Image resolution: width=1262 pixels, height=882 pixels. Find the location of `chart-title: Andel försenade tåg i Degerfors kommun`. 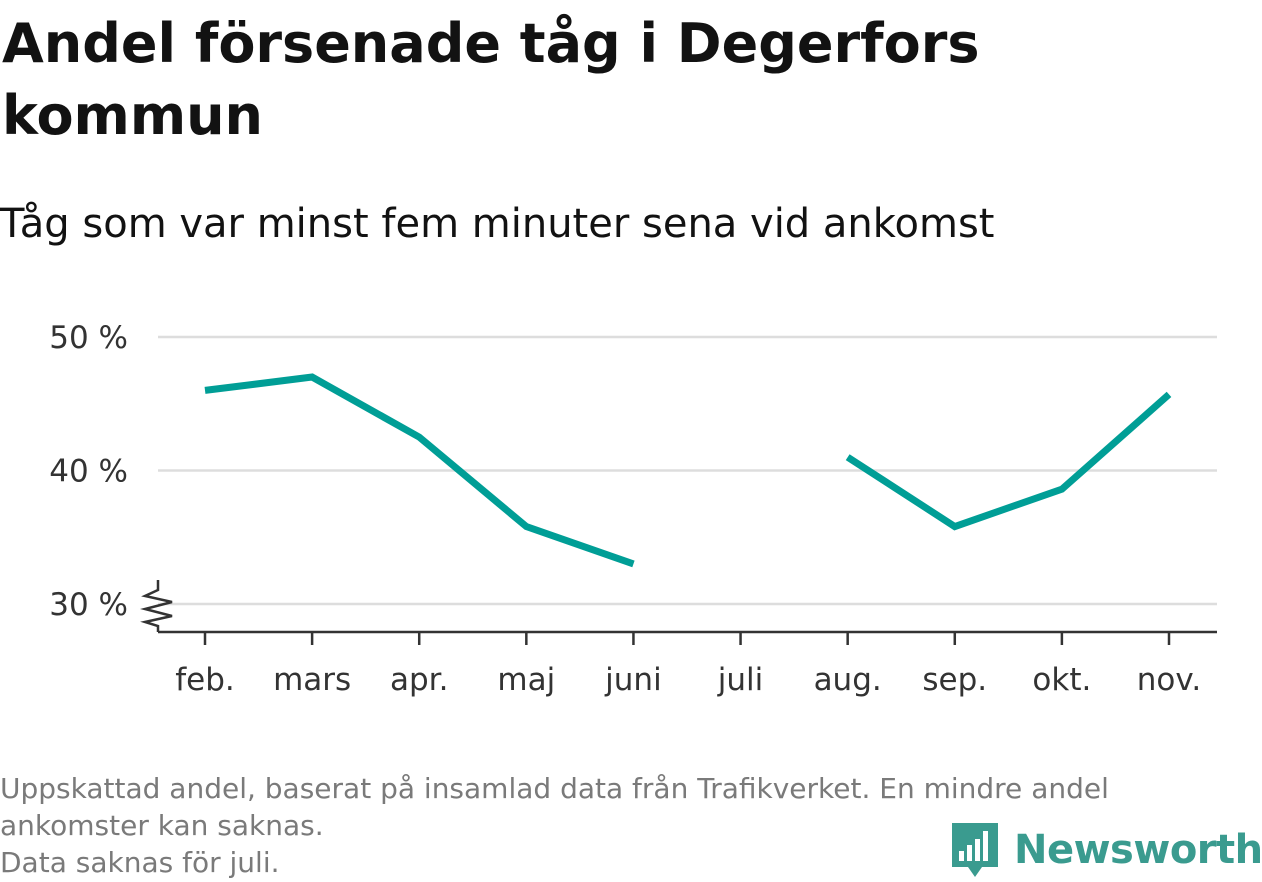

chart-title: Andel försenade tåg i Degerfors kommun is located at coordinates (491, 79).